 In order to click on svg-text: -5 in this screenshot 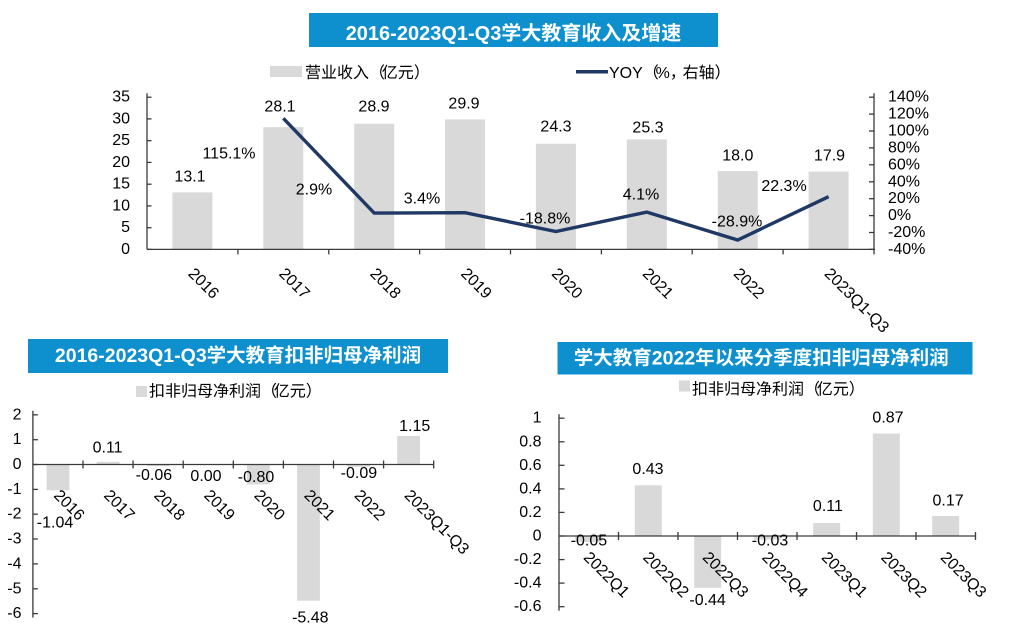, I will do `click(14, 588)`.